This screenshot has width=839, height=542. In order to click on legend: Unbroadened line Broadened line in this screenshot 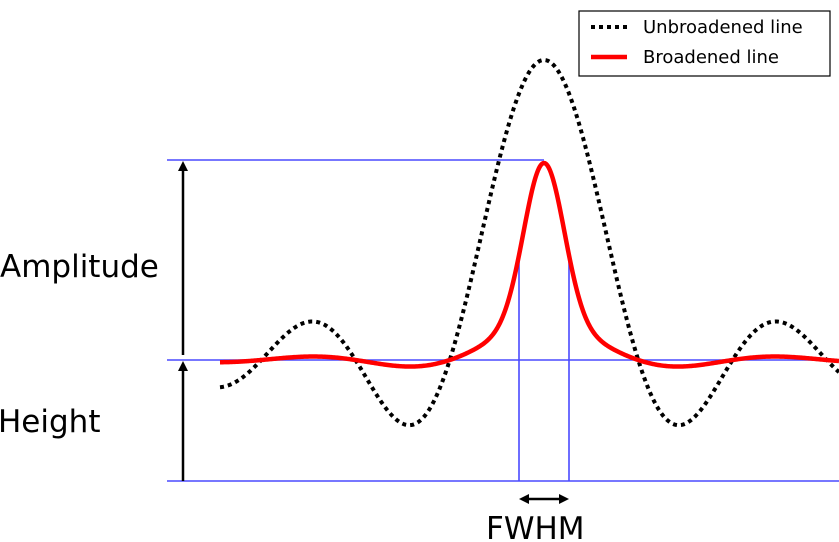, I will do `click(704, 43)`.